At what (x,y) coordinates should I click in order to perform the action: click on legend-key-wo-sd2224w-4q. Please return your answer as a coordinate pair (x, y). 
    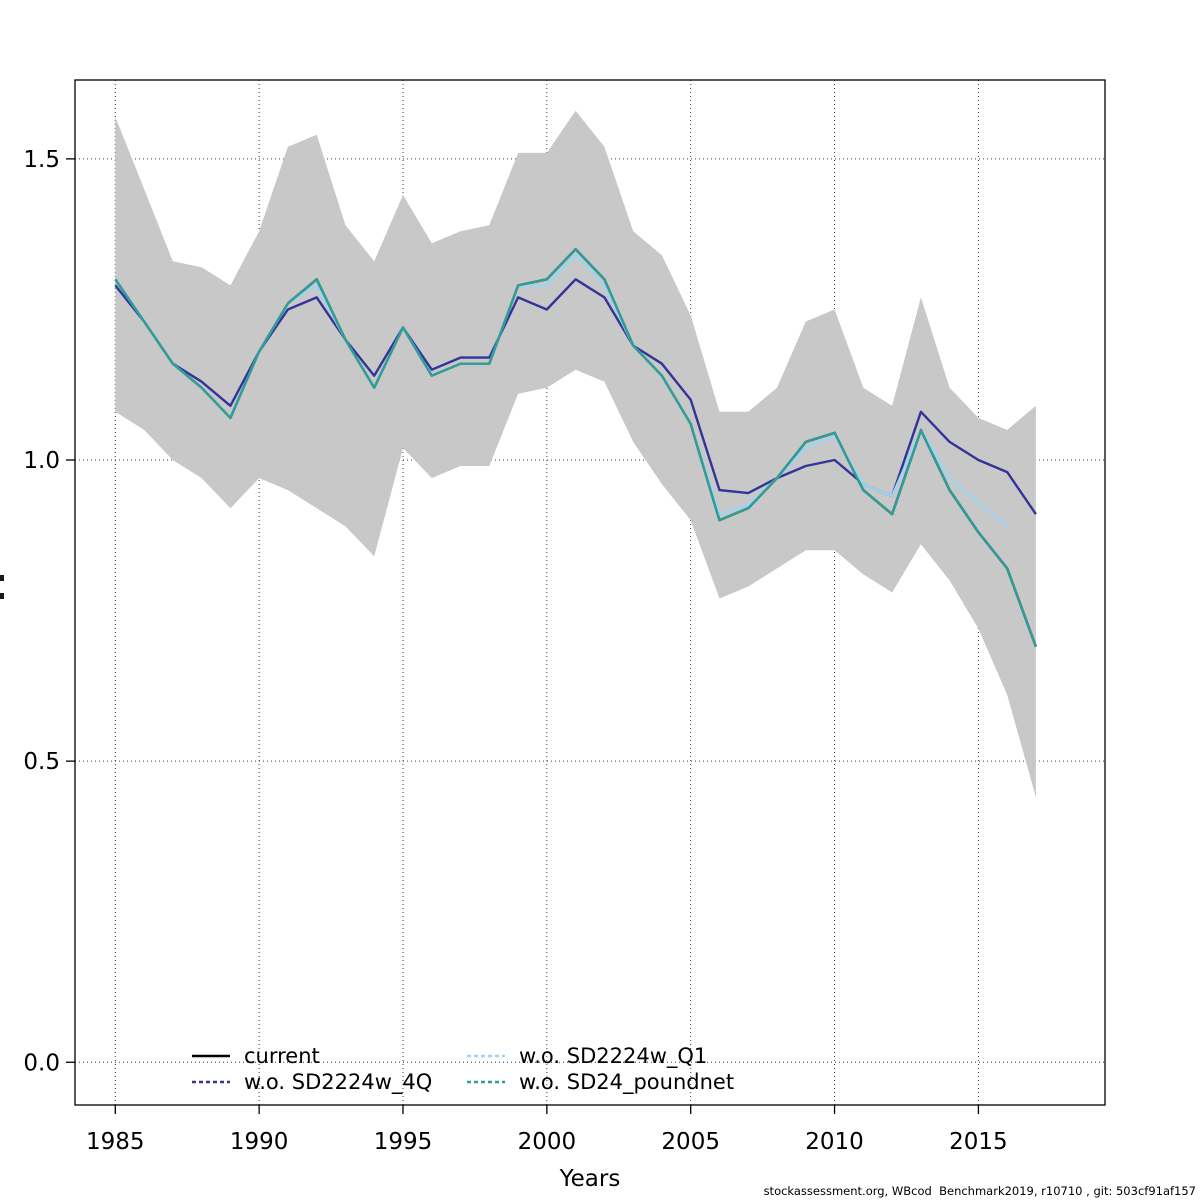
    Looking at the image, I should click on (211, 1082).